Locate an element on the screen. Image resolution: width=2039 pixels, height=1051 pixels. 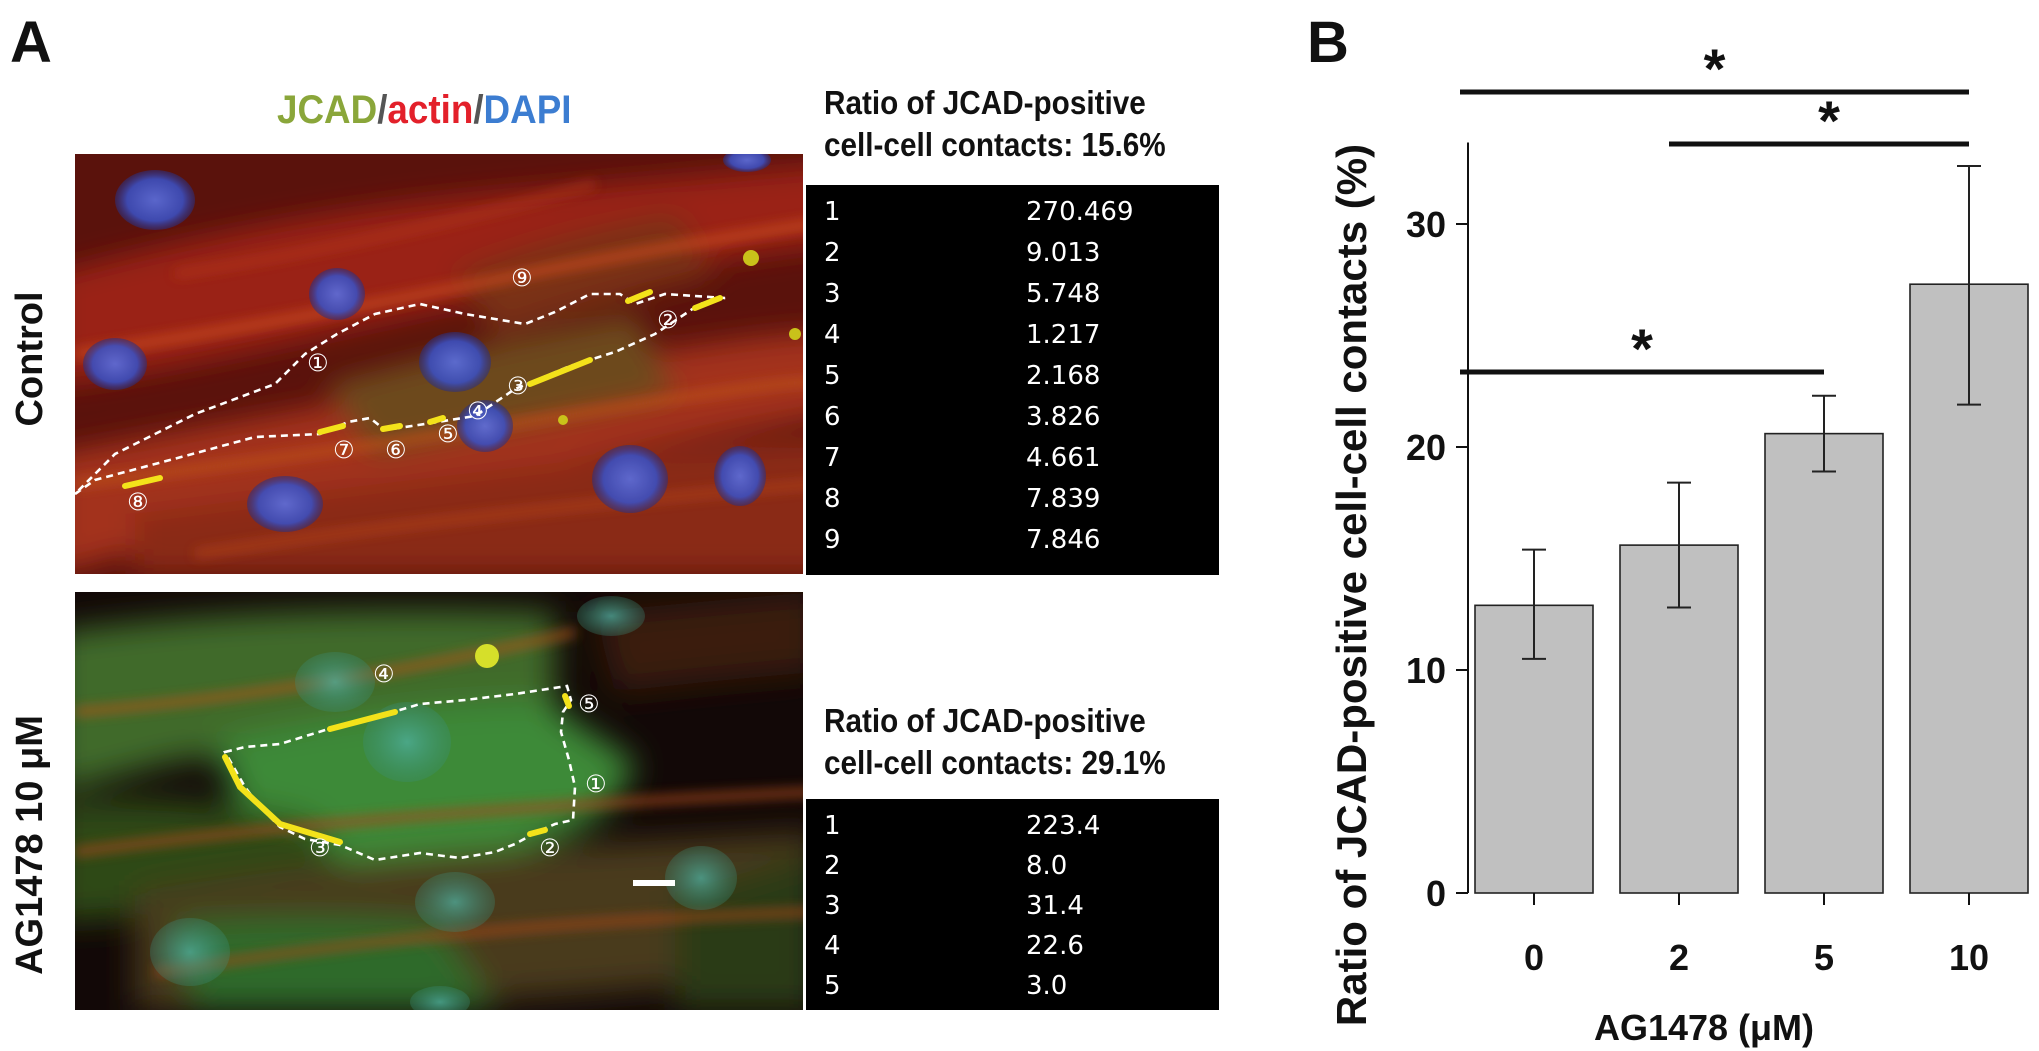
scale-bar is located at coordinates (654, 883).